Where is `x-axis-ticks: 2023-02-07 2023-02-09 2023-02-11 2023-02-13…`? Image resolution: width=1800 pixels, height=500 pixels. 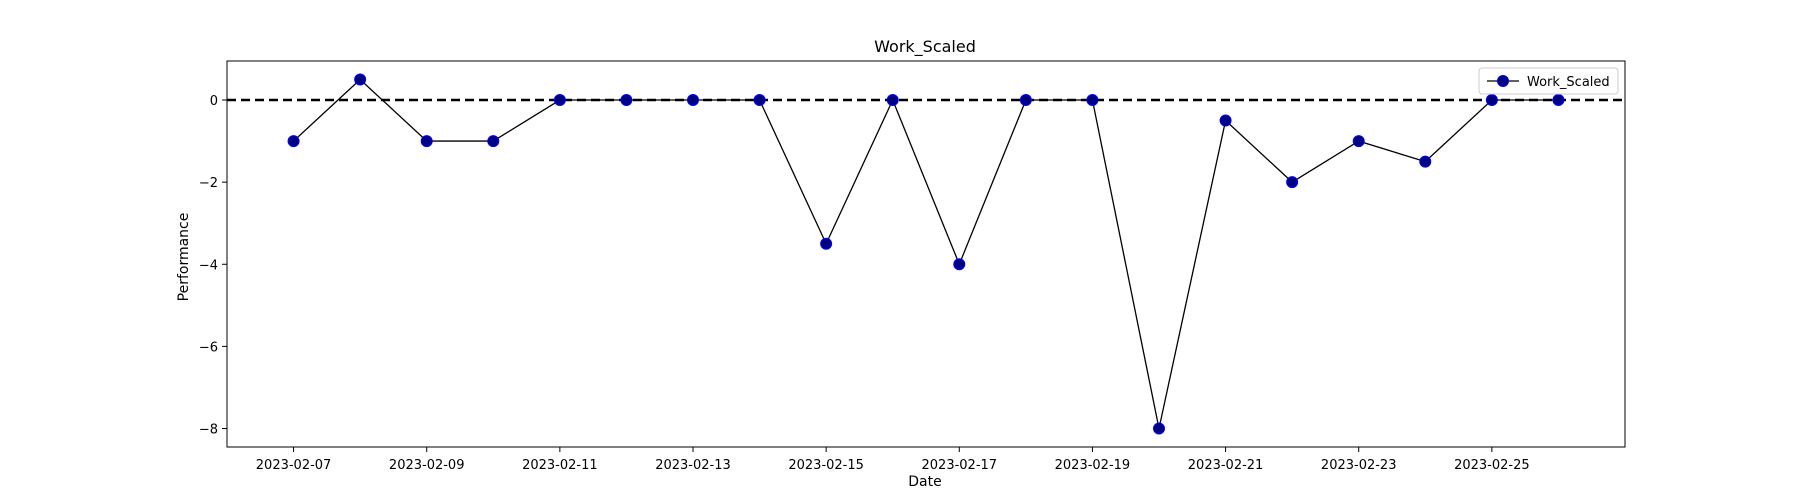 x-axis-ticks: 2023-02-07 2023-02-09 2023-02-11 2023-02-13… is located at coordinates (893, 460).